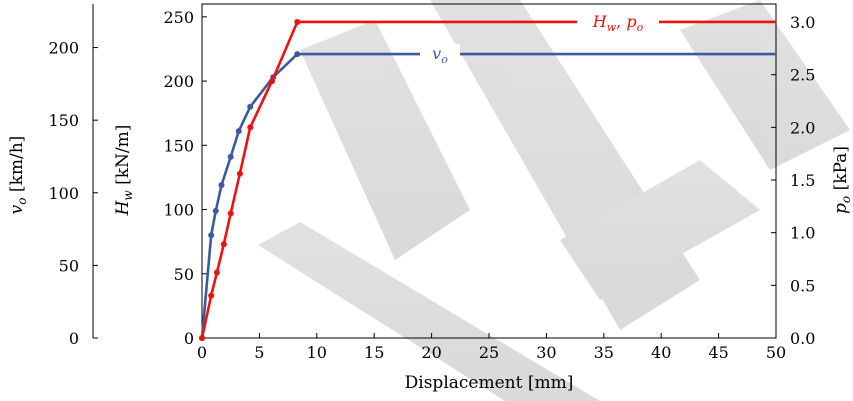 Image resolution: width=853 pixels, height=401 pixels. I want to click on series-label-1: Hw, po, so click(618, 23).